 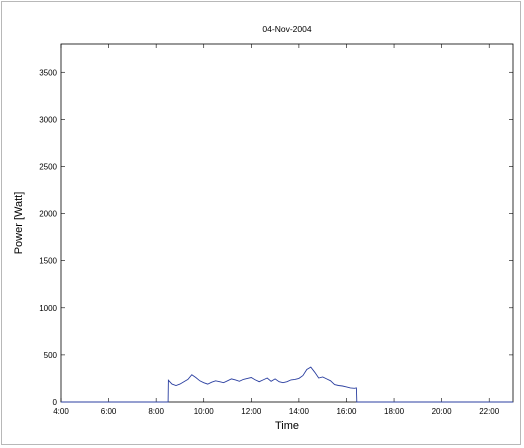 What do you see at coordinates (48, 72) in the screenshot?
I see `y-tick-label: 3500` at bounding box center [48, 72].